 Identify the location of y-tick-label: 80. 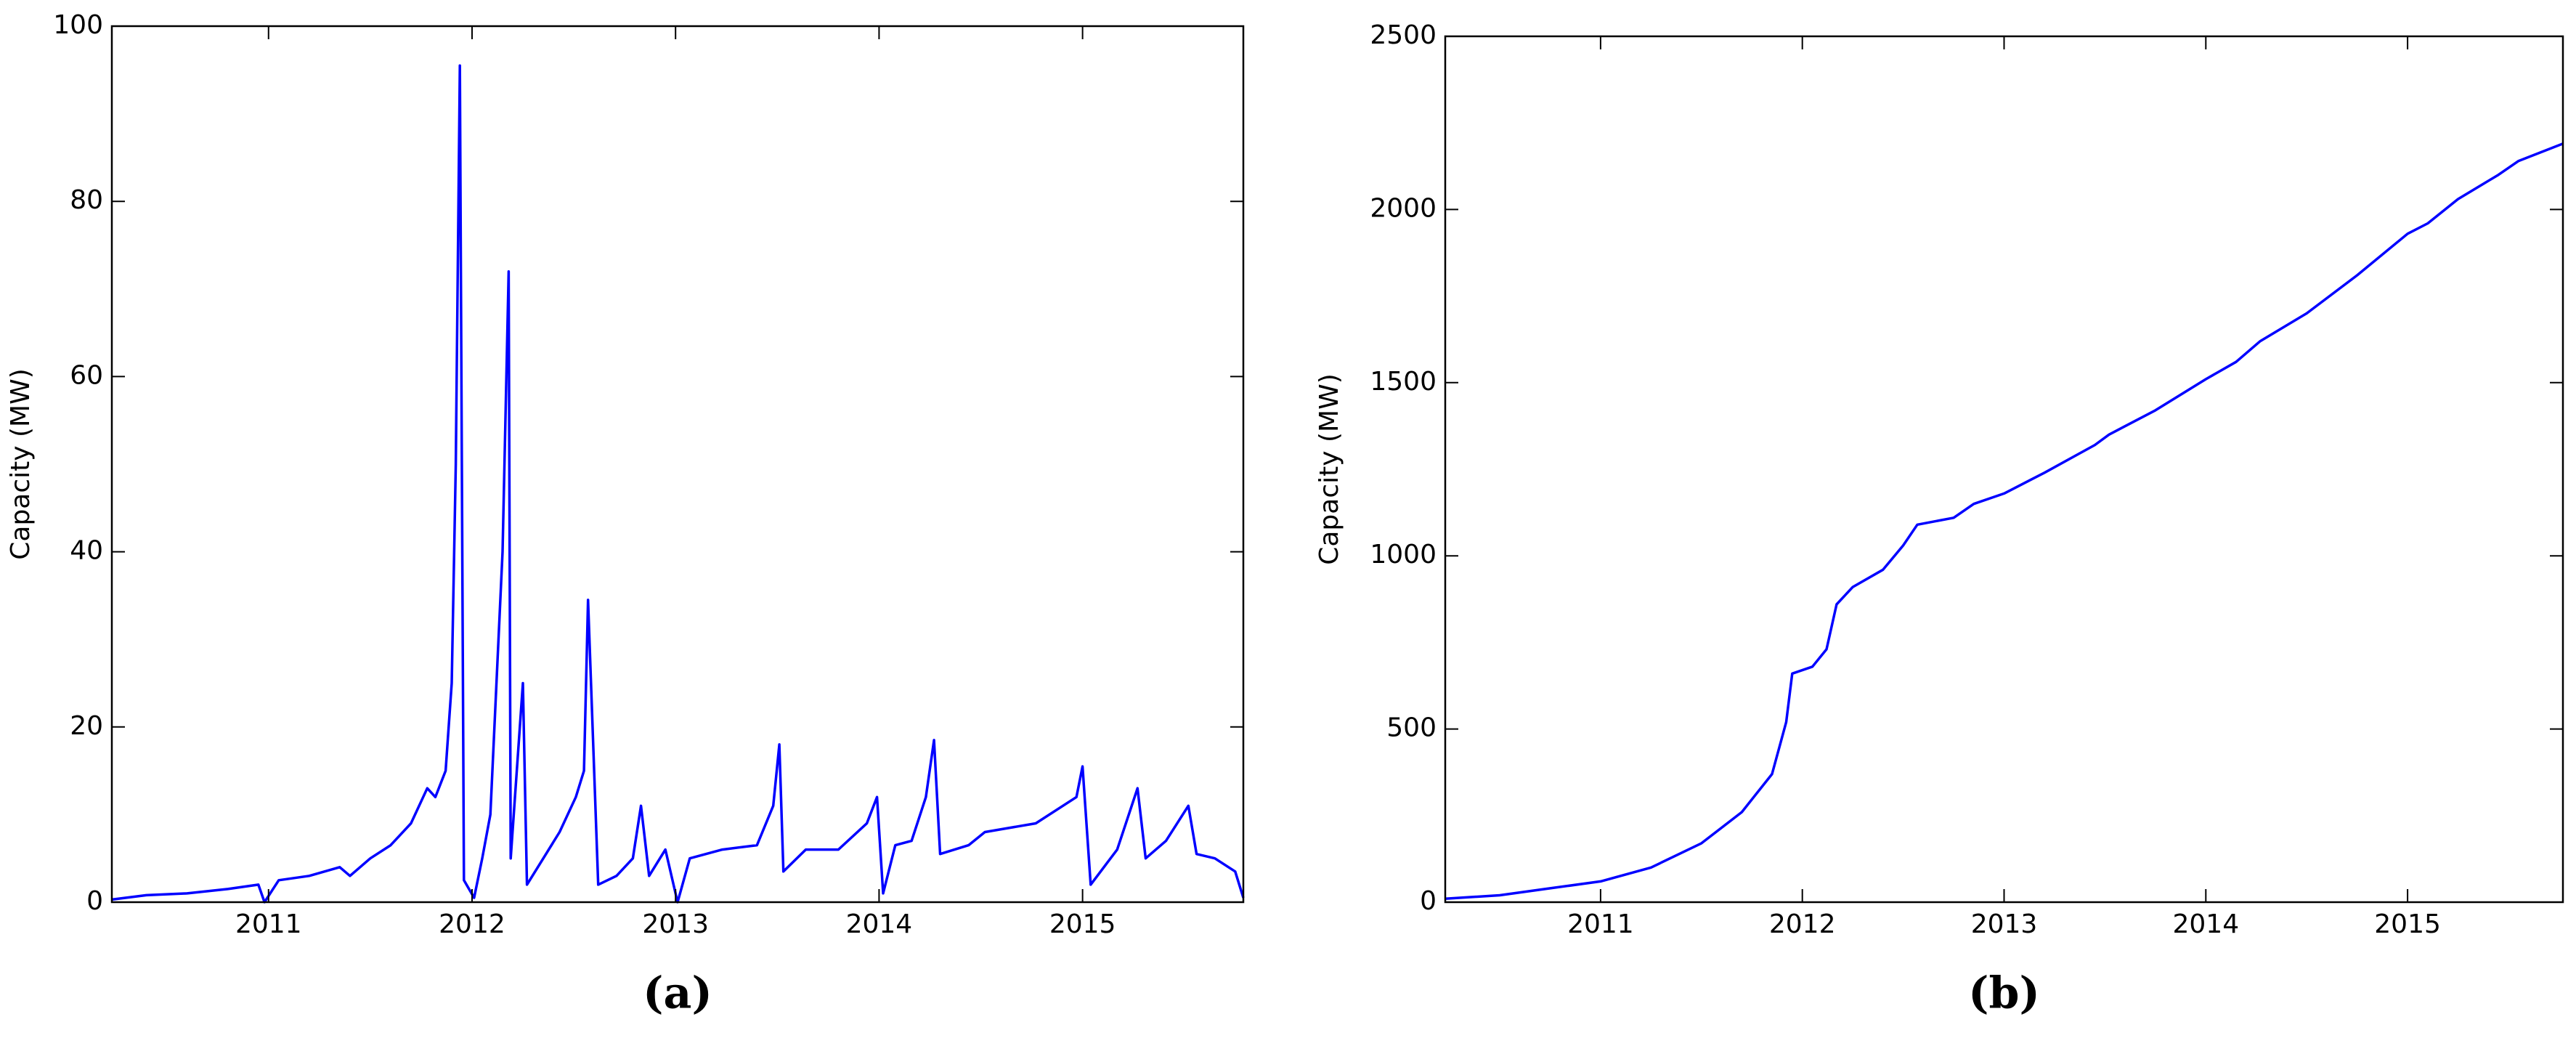
(86, 200).